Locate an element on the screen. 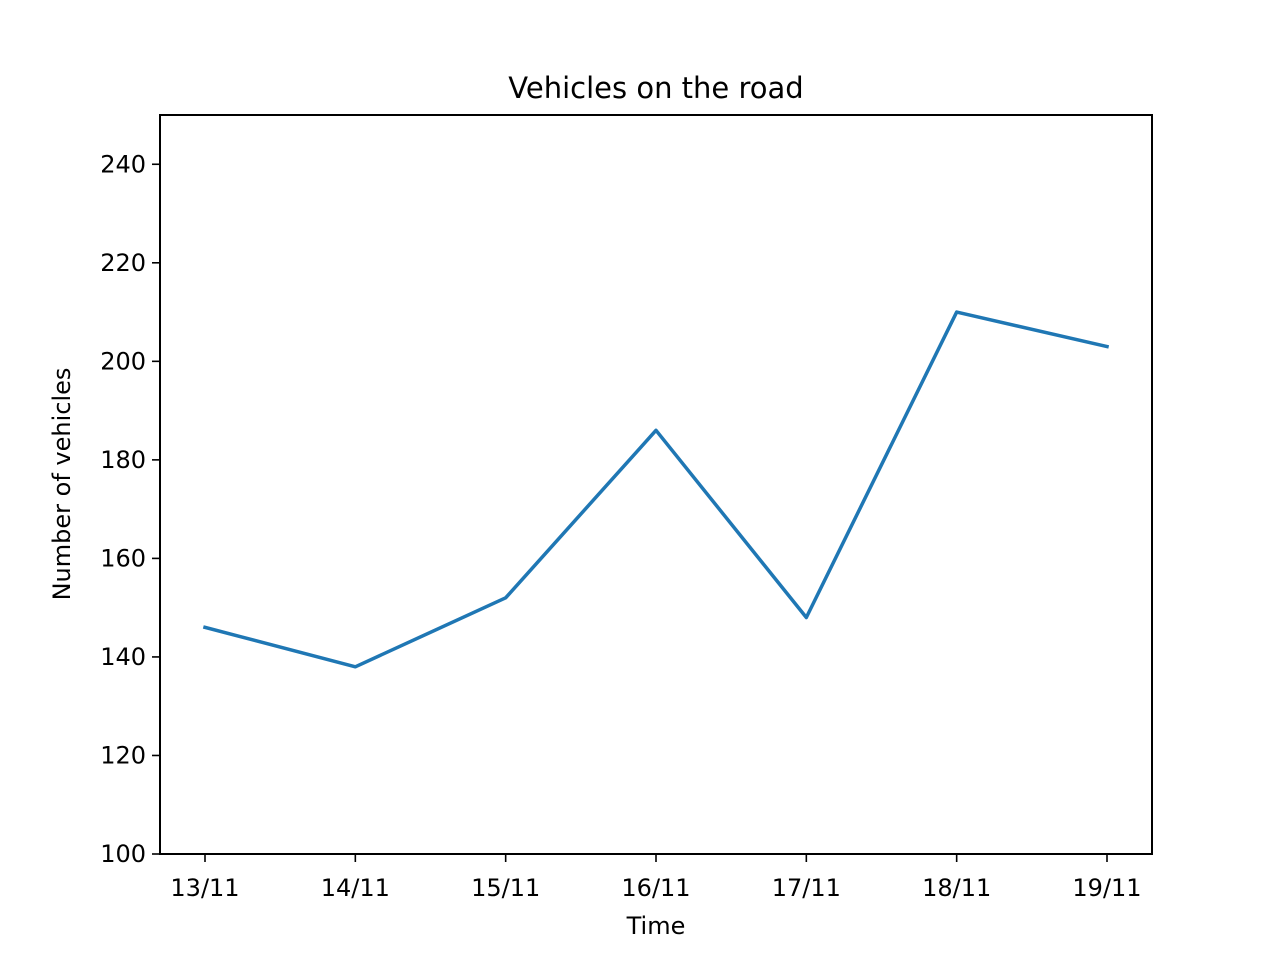 The width and height of the screenshot is (1280, 964). y-tick-label: 100 is located at coordinates (123, 854).